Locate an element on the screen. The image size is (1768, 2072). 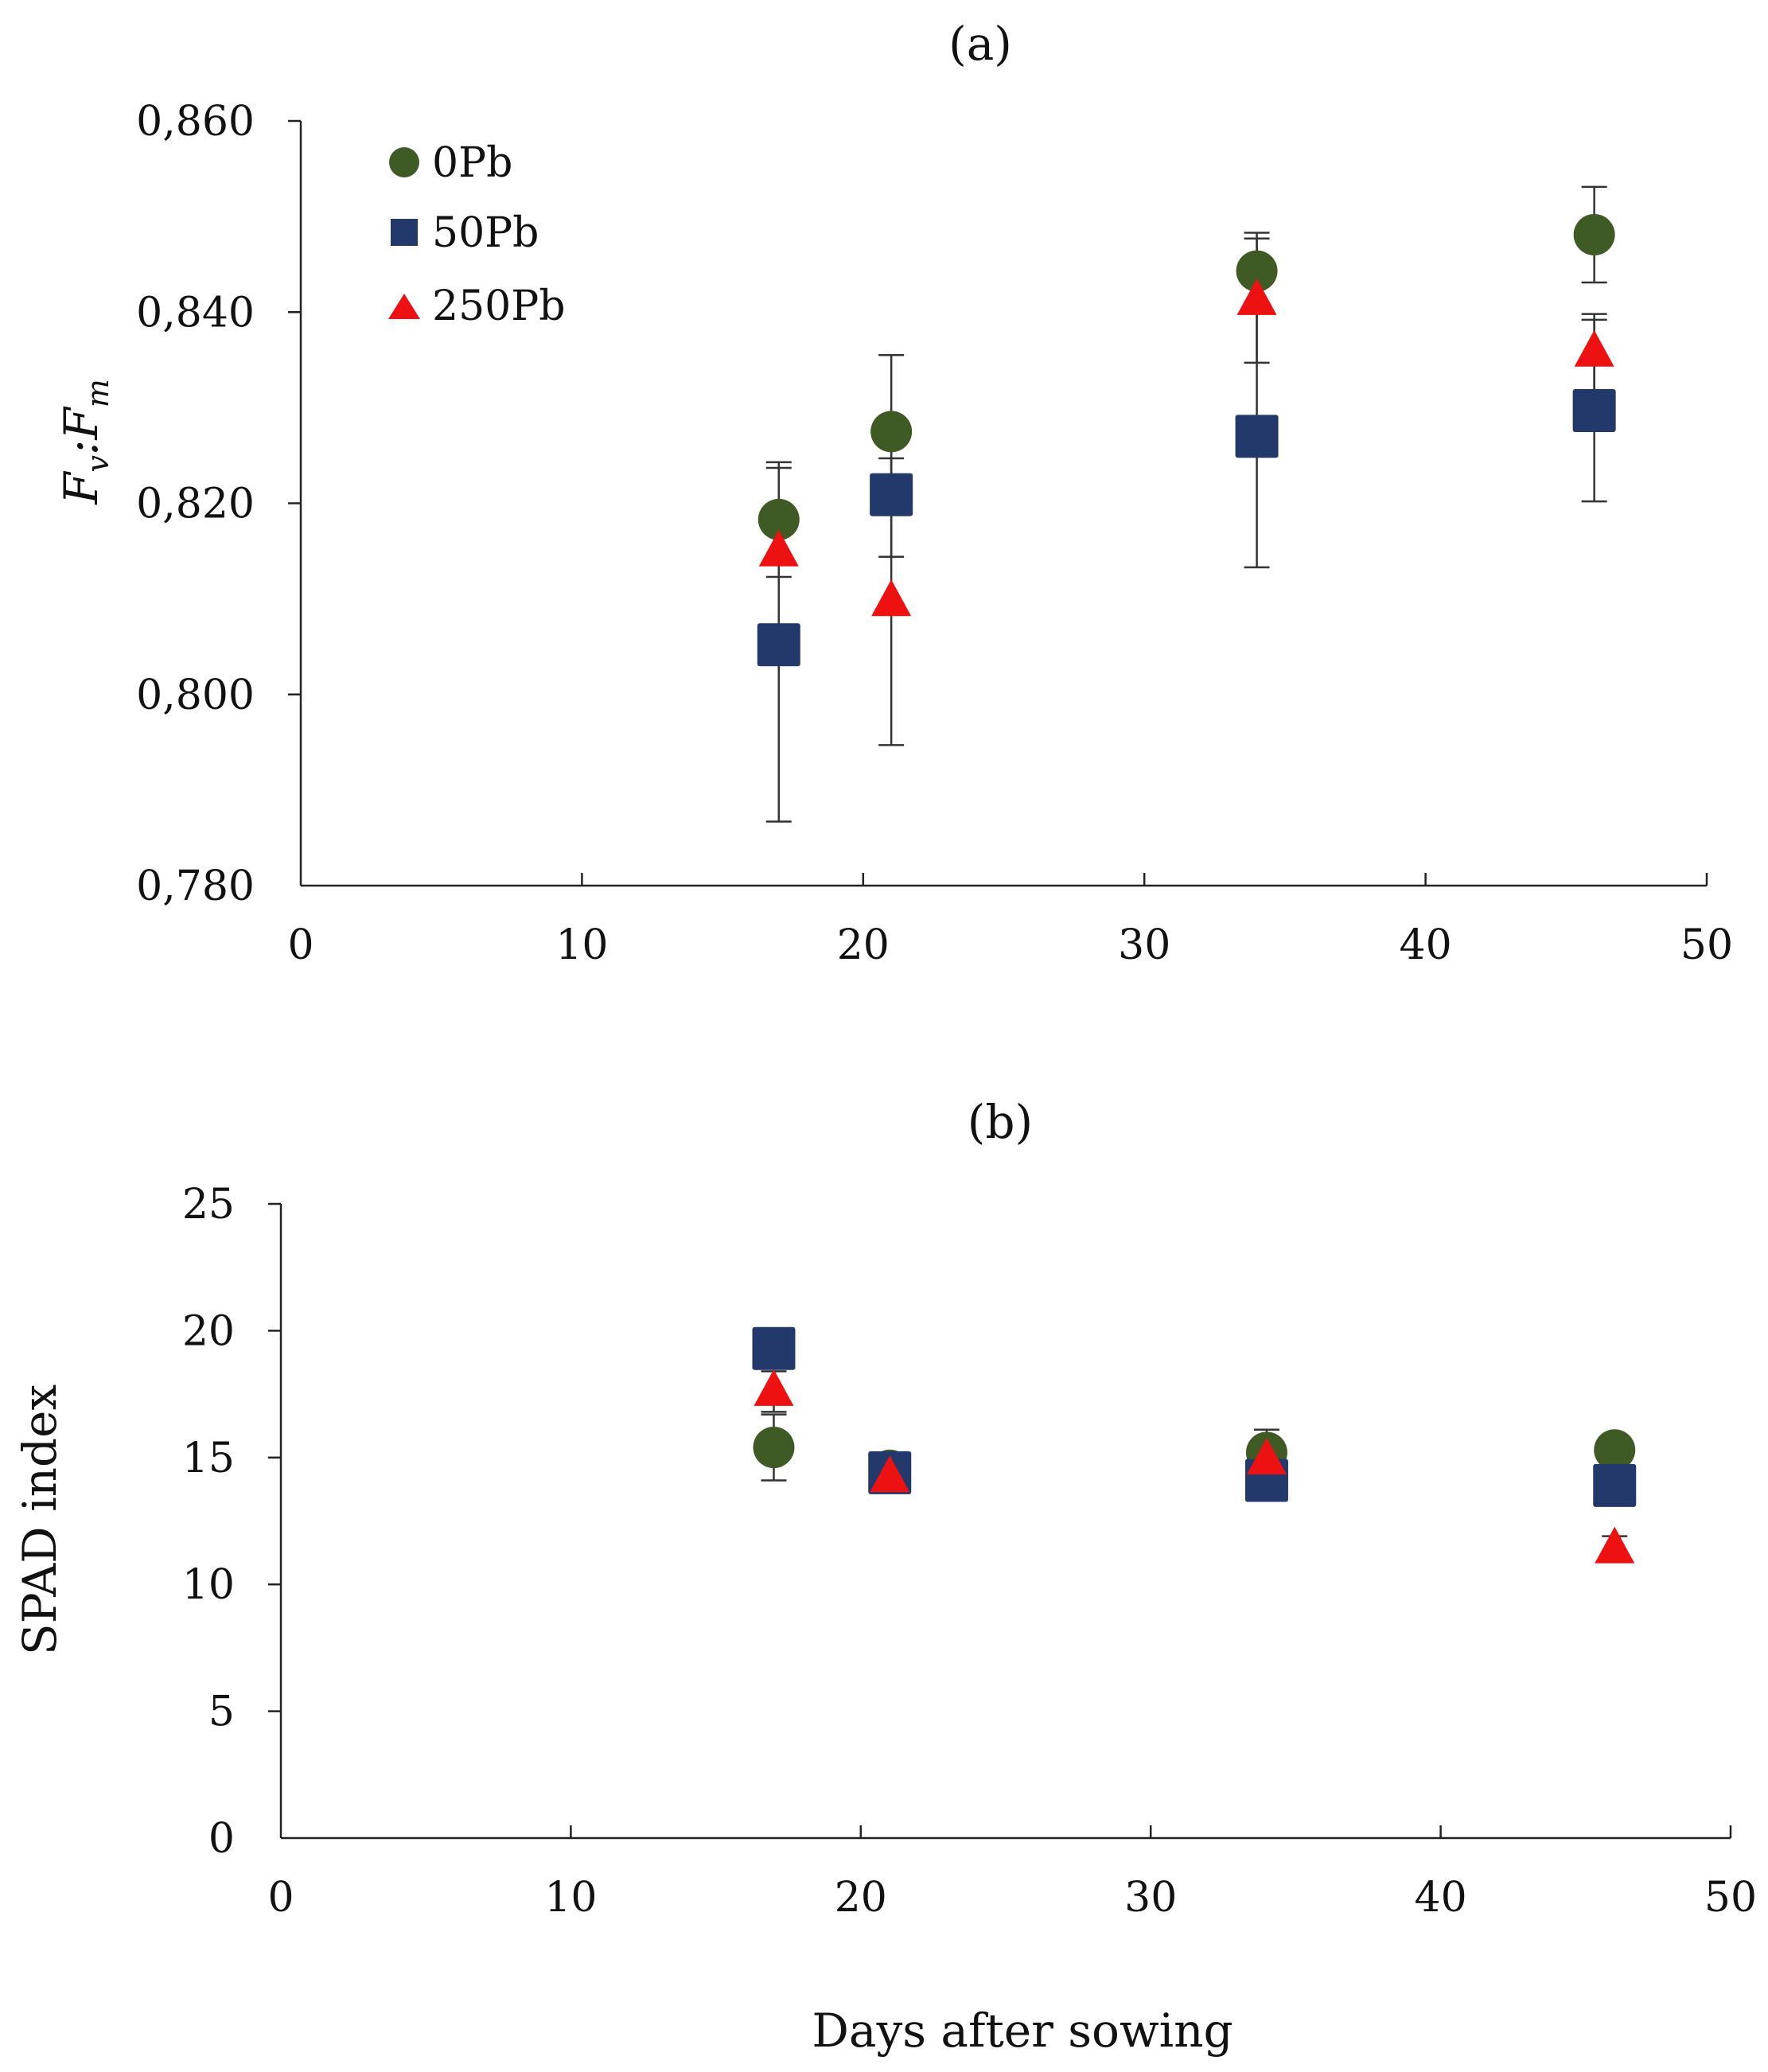
panel-a-x-tick-label: 20 is located at coordinates (863, 945).